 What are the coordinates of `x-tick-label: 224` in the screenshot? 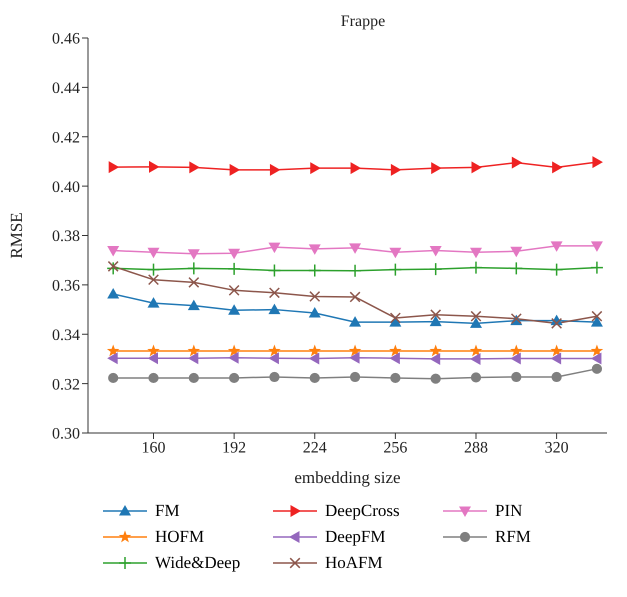 It's located at (314, 447).